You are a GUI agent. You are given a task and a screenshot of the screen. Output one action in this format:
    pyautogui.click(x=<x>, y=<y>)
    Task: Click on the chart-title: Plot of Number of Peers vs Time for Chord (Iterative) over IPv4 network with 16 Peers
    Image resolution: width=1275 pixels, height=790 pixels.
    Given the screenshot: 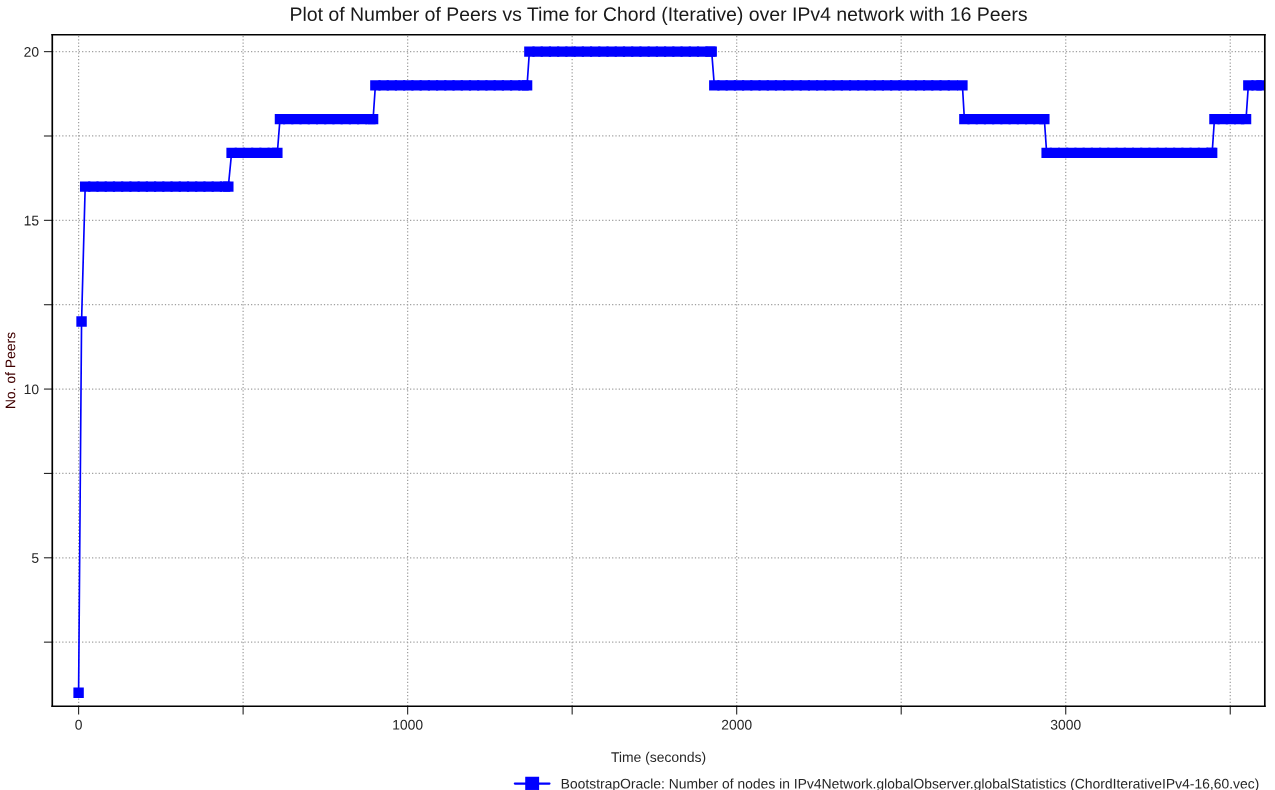 What is the action you would take?
    pyautogui.click(x=659, y=15)
    